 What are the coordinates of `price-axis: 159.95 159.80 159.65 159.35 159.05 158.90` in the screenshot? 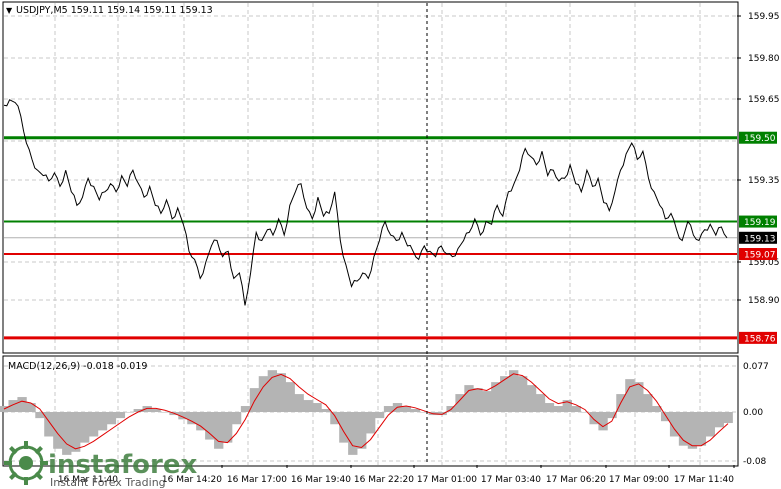 It's located at (758, 159).